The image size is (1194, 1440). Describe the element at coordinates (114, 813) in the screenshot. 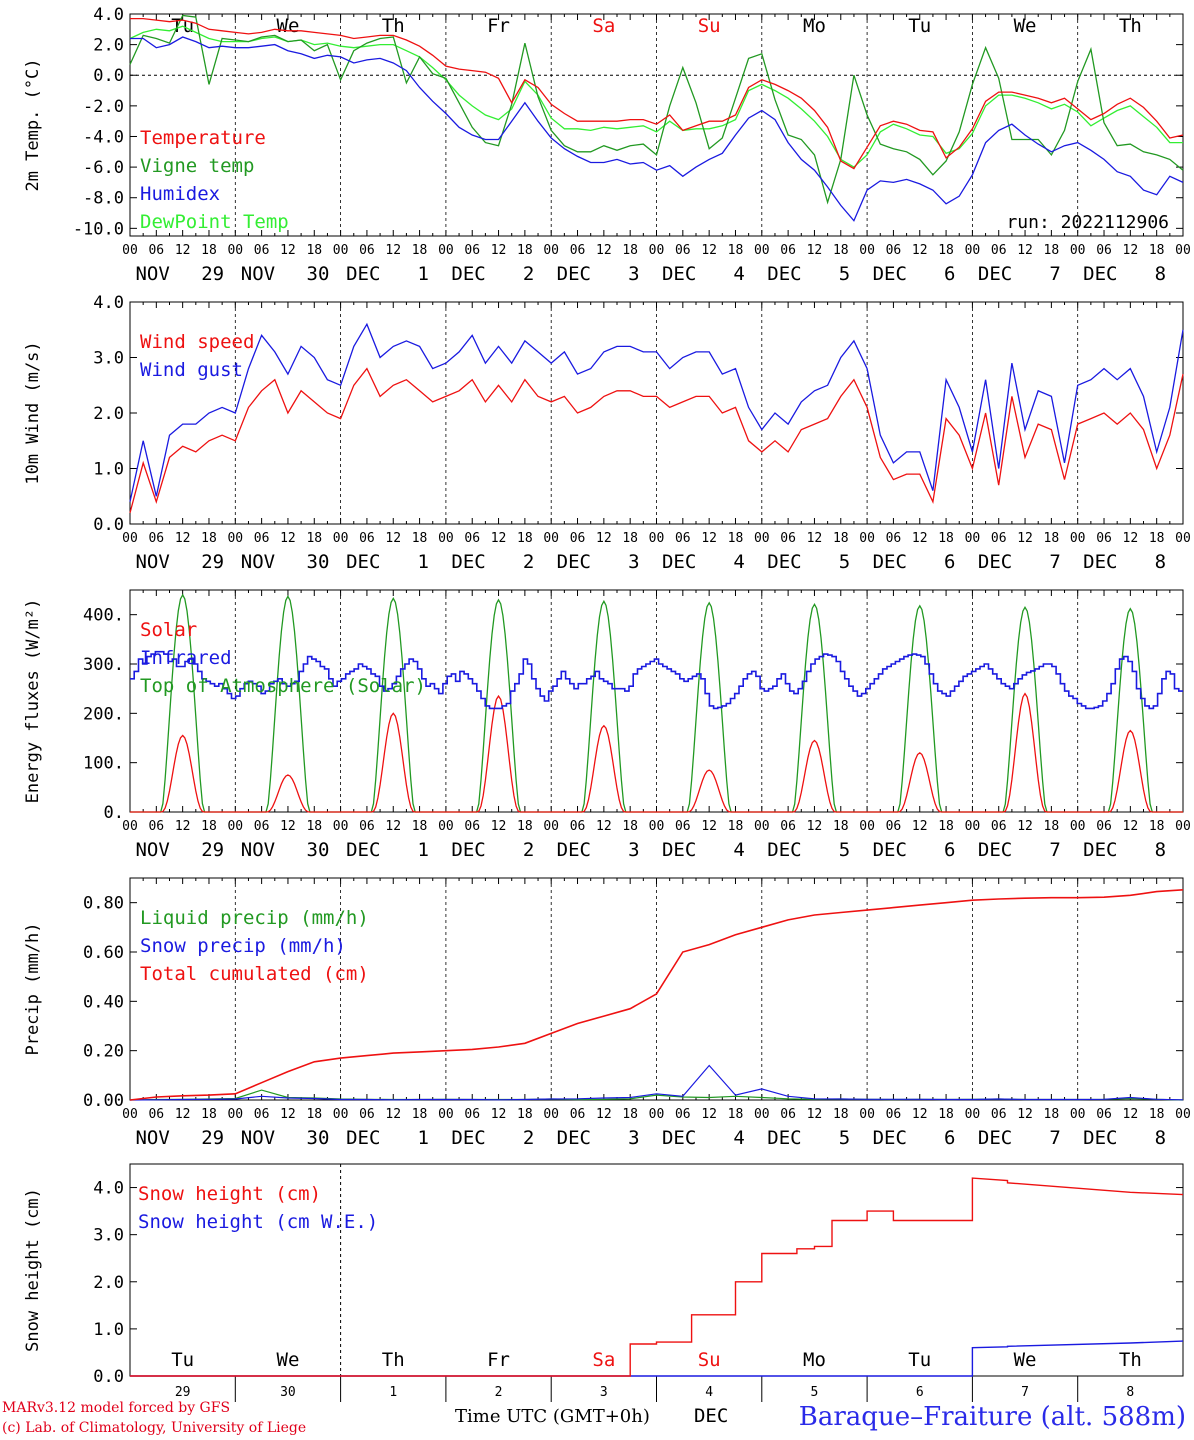

I see `y-tick-label: 0.` at that location.